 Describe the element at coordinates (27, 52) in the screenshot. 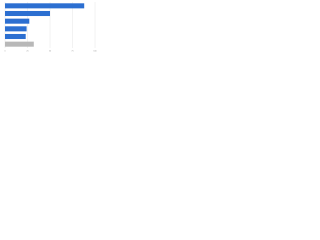

I see `x-tick-label: 25` at that location.